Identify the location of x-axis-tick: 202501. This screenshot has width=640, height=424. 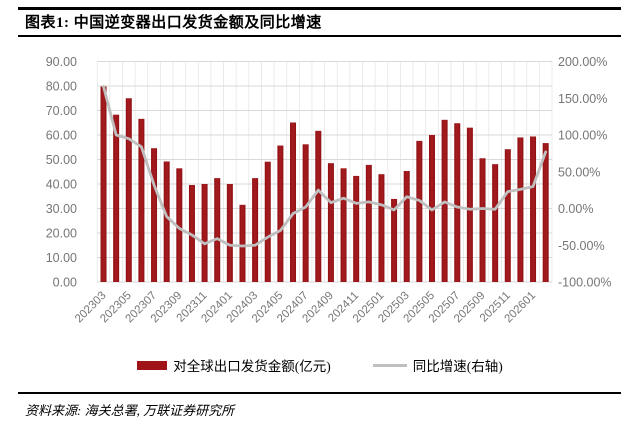
(369, 308).